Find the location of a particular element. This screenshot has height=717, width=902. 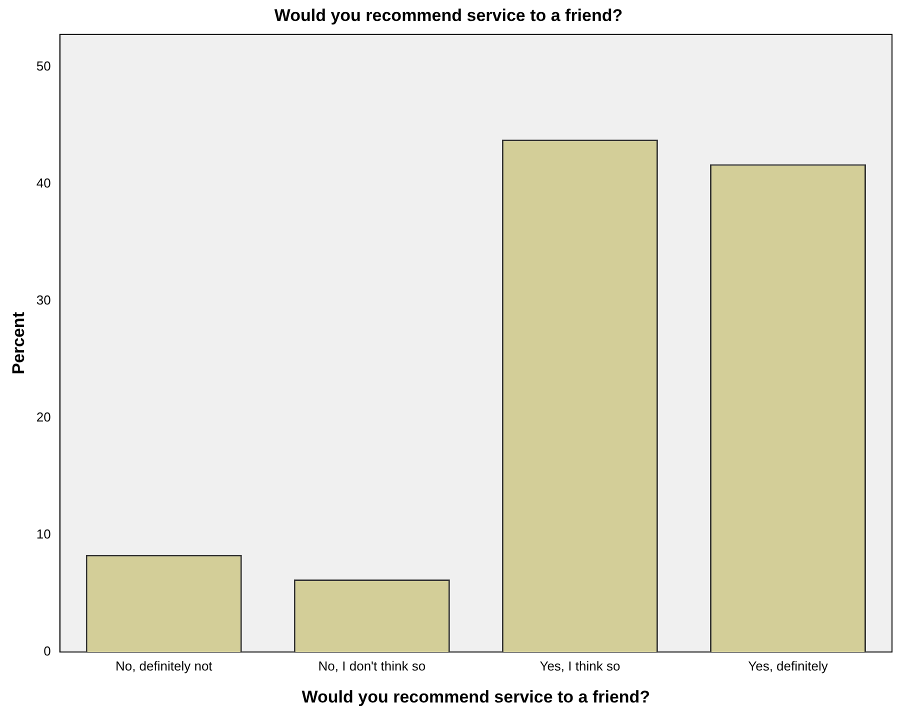

y-tick-label: 50 is located at coordinates (43, 66).